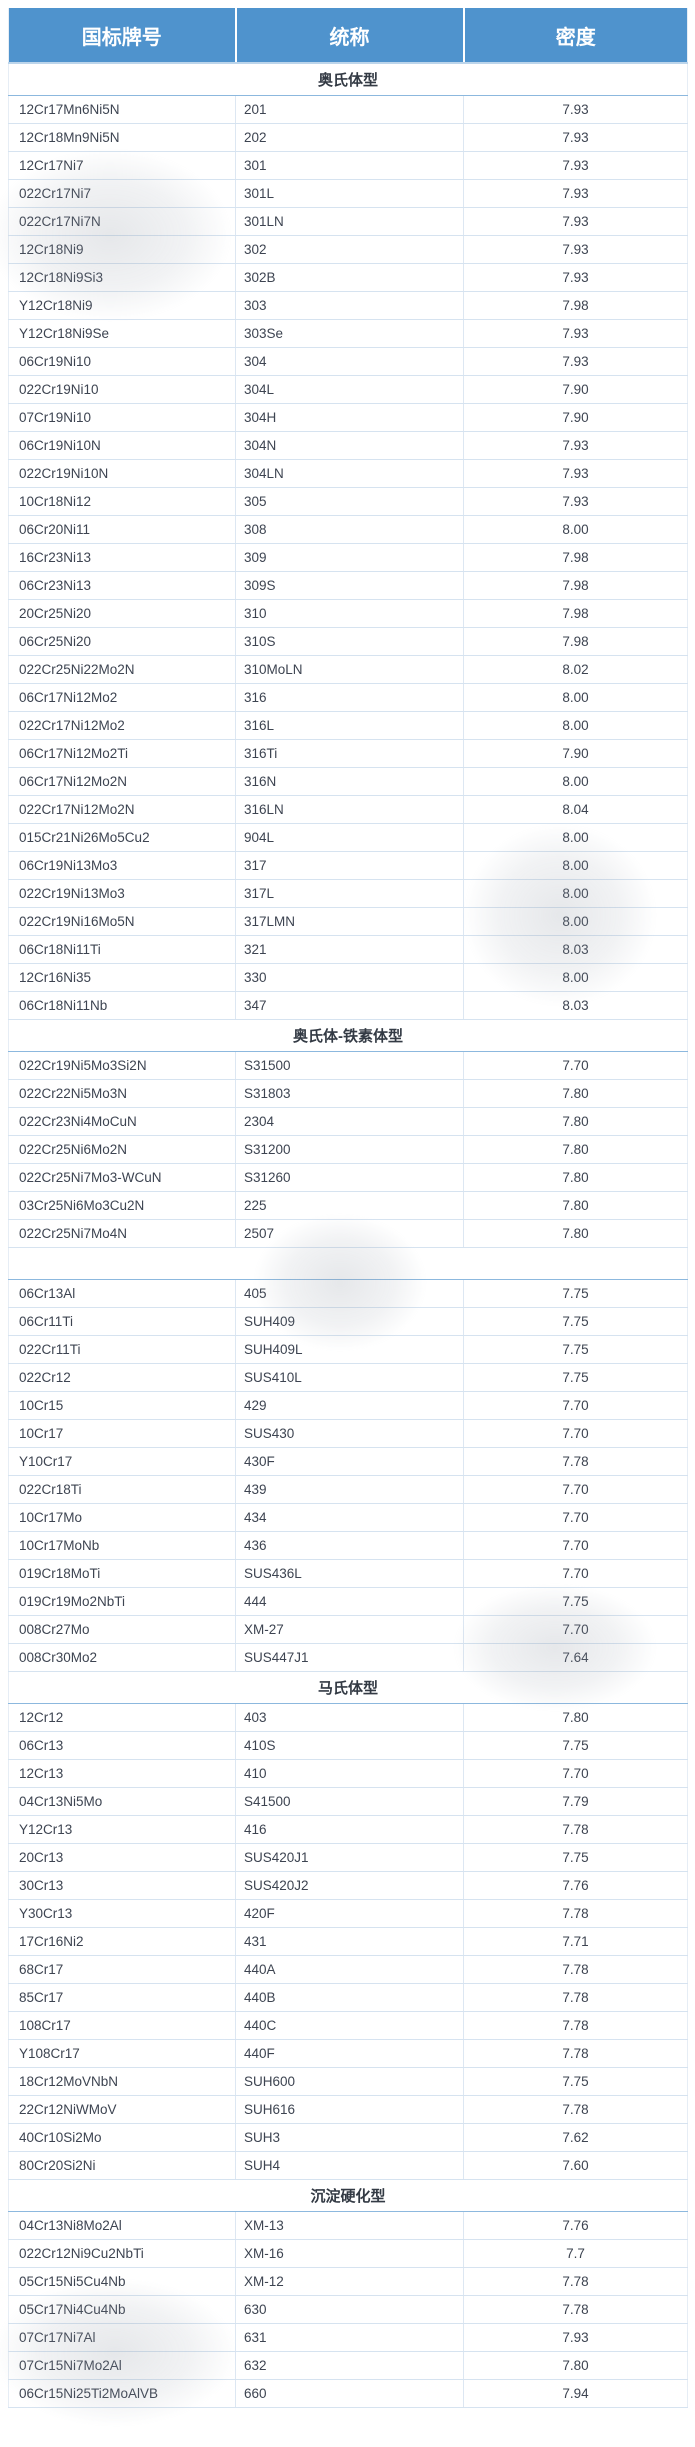 The height and width of the screenshot is (2447, 695). What do you see at coordinates (122, 1745) in the screenshot?
I see `grade-cell: 06Cr13` at bounding box center [122, 1745].